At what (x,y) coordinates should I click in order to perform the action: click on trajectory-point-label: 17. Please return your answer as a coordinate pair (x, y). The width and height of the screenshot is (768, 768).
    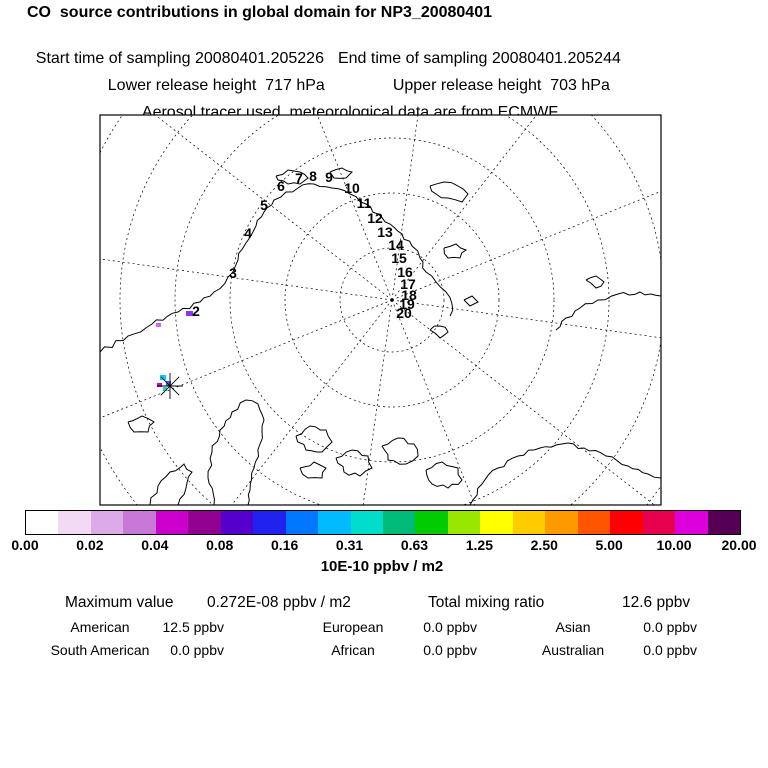
    Looking at the image, I should click on (408, 284).